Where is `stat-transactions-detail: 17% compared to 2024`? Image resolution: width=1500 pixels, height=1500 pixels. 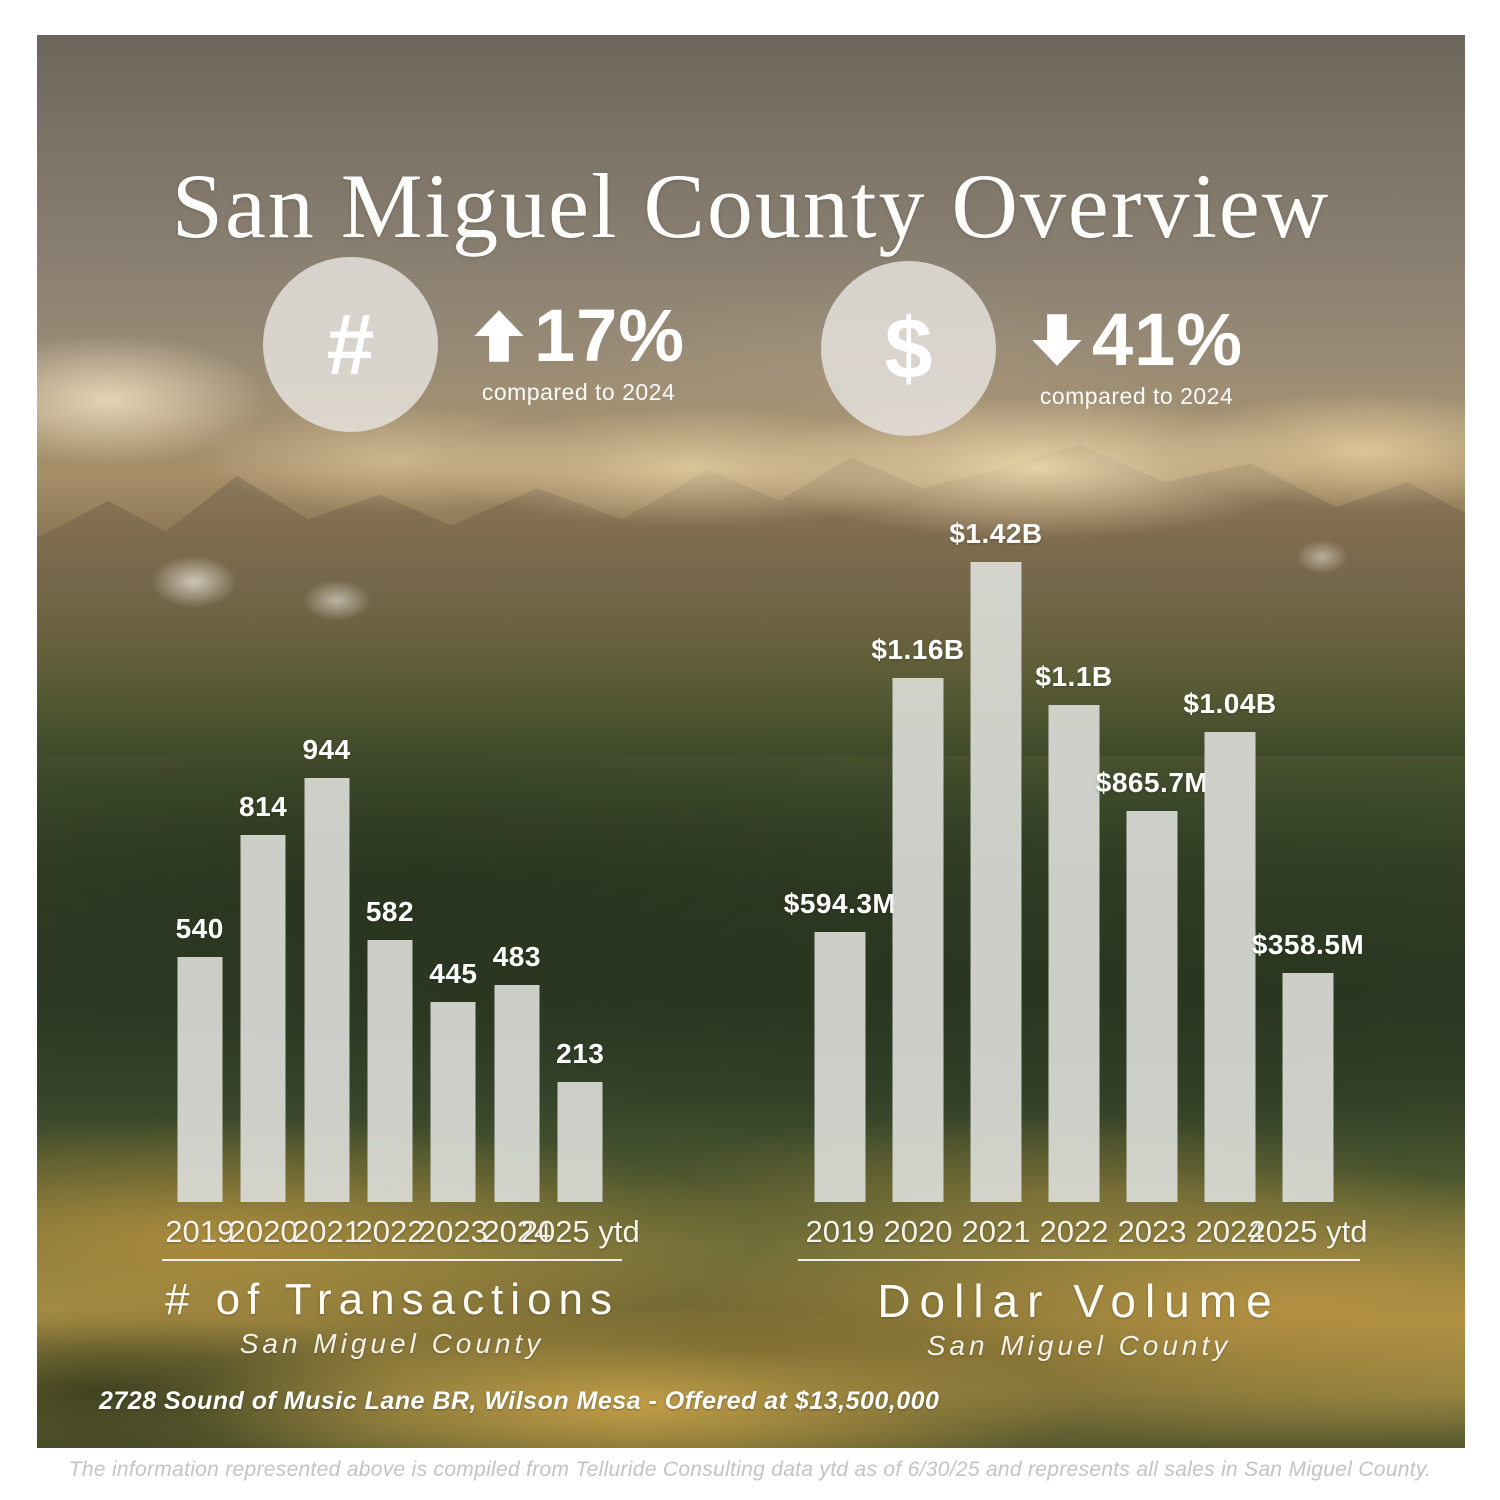 stat-transactions-detail: 17% compared to 2024 is located at coordinates (578, 352).